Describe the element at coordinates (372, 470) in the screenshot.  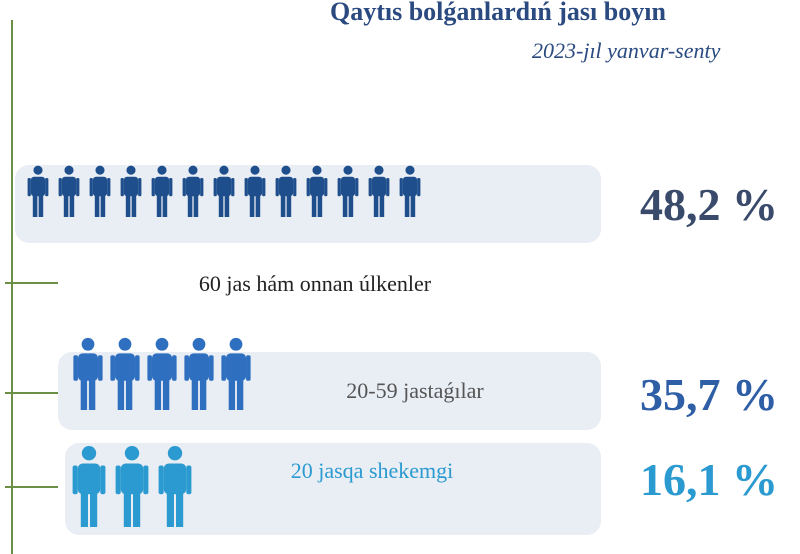
I see `group-label: 20 jasqa shekemgi` at that location.